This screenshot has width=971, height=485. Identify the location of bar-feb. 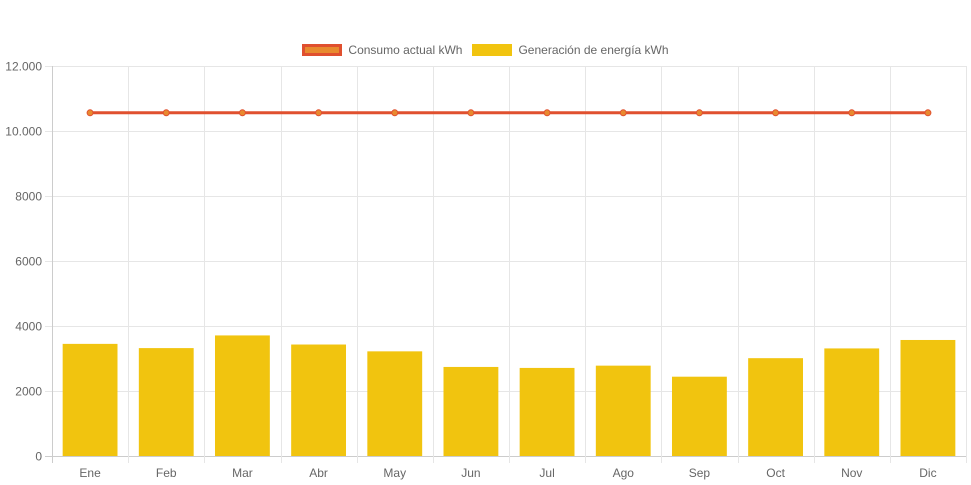
(166, 402).